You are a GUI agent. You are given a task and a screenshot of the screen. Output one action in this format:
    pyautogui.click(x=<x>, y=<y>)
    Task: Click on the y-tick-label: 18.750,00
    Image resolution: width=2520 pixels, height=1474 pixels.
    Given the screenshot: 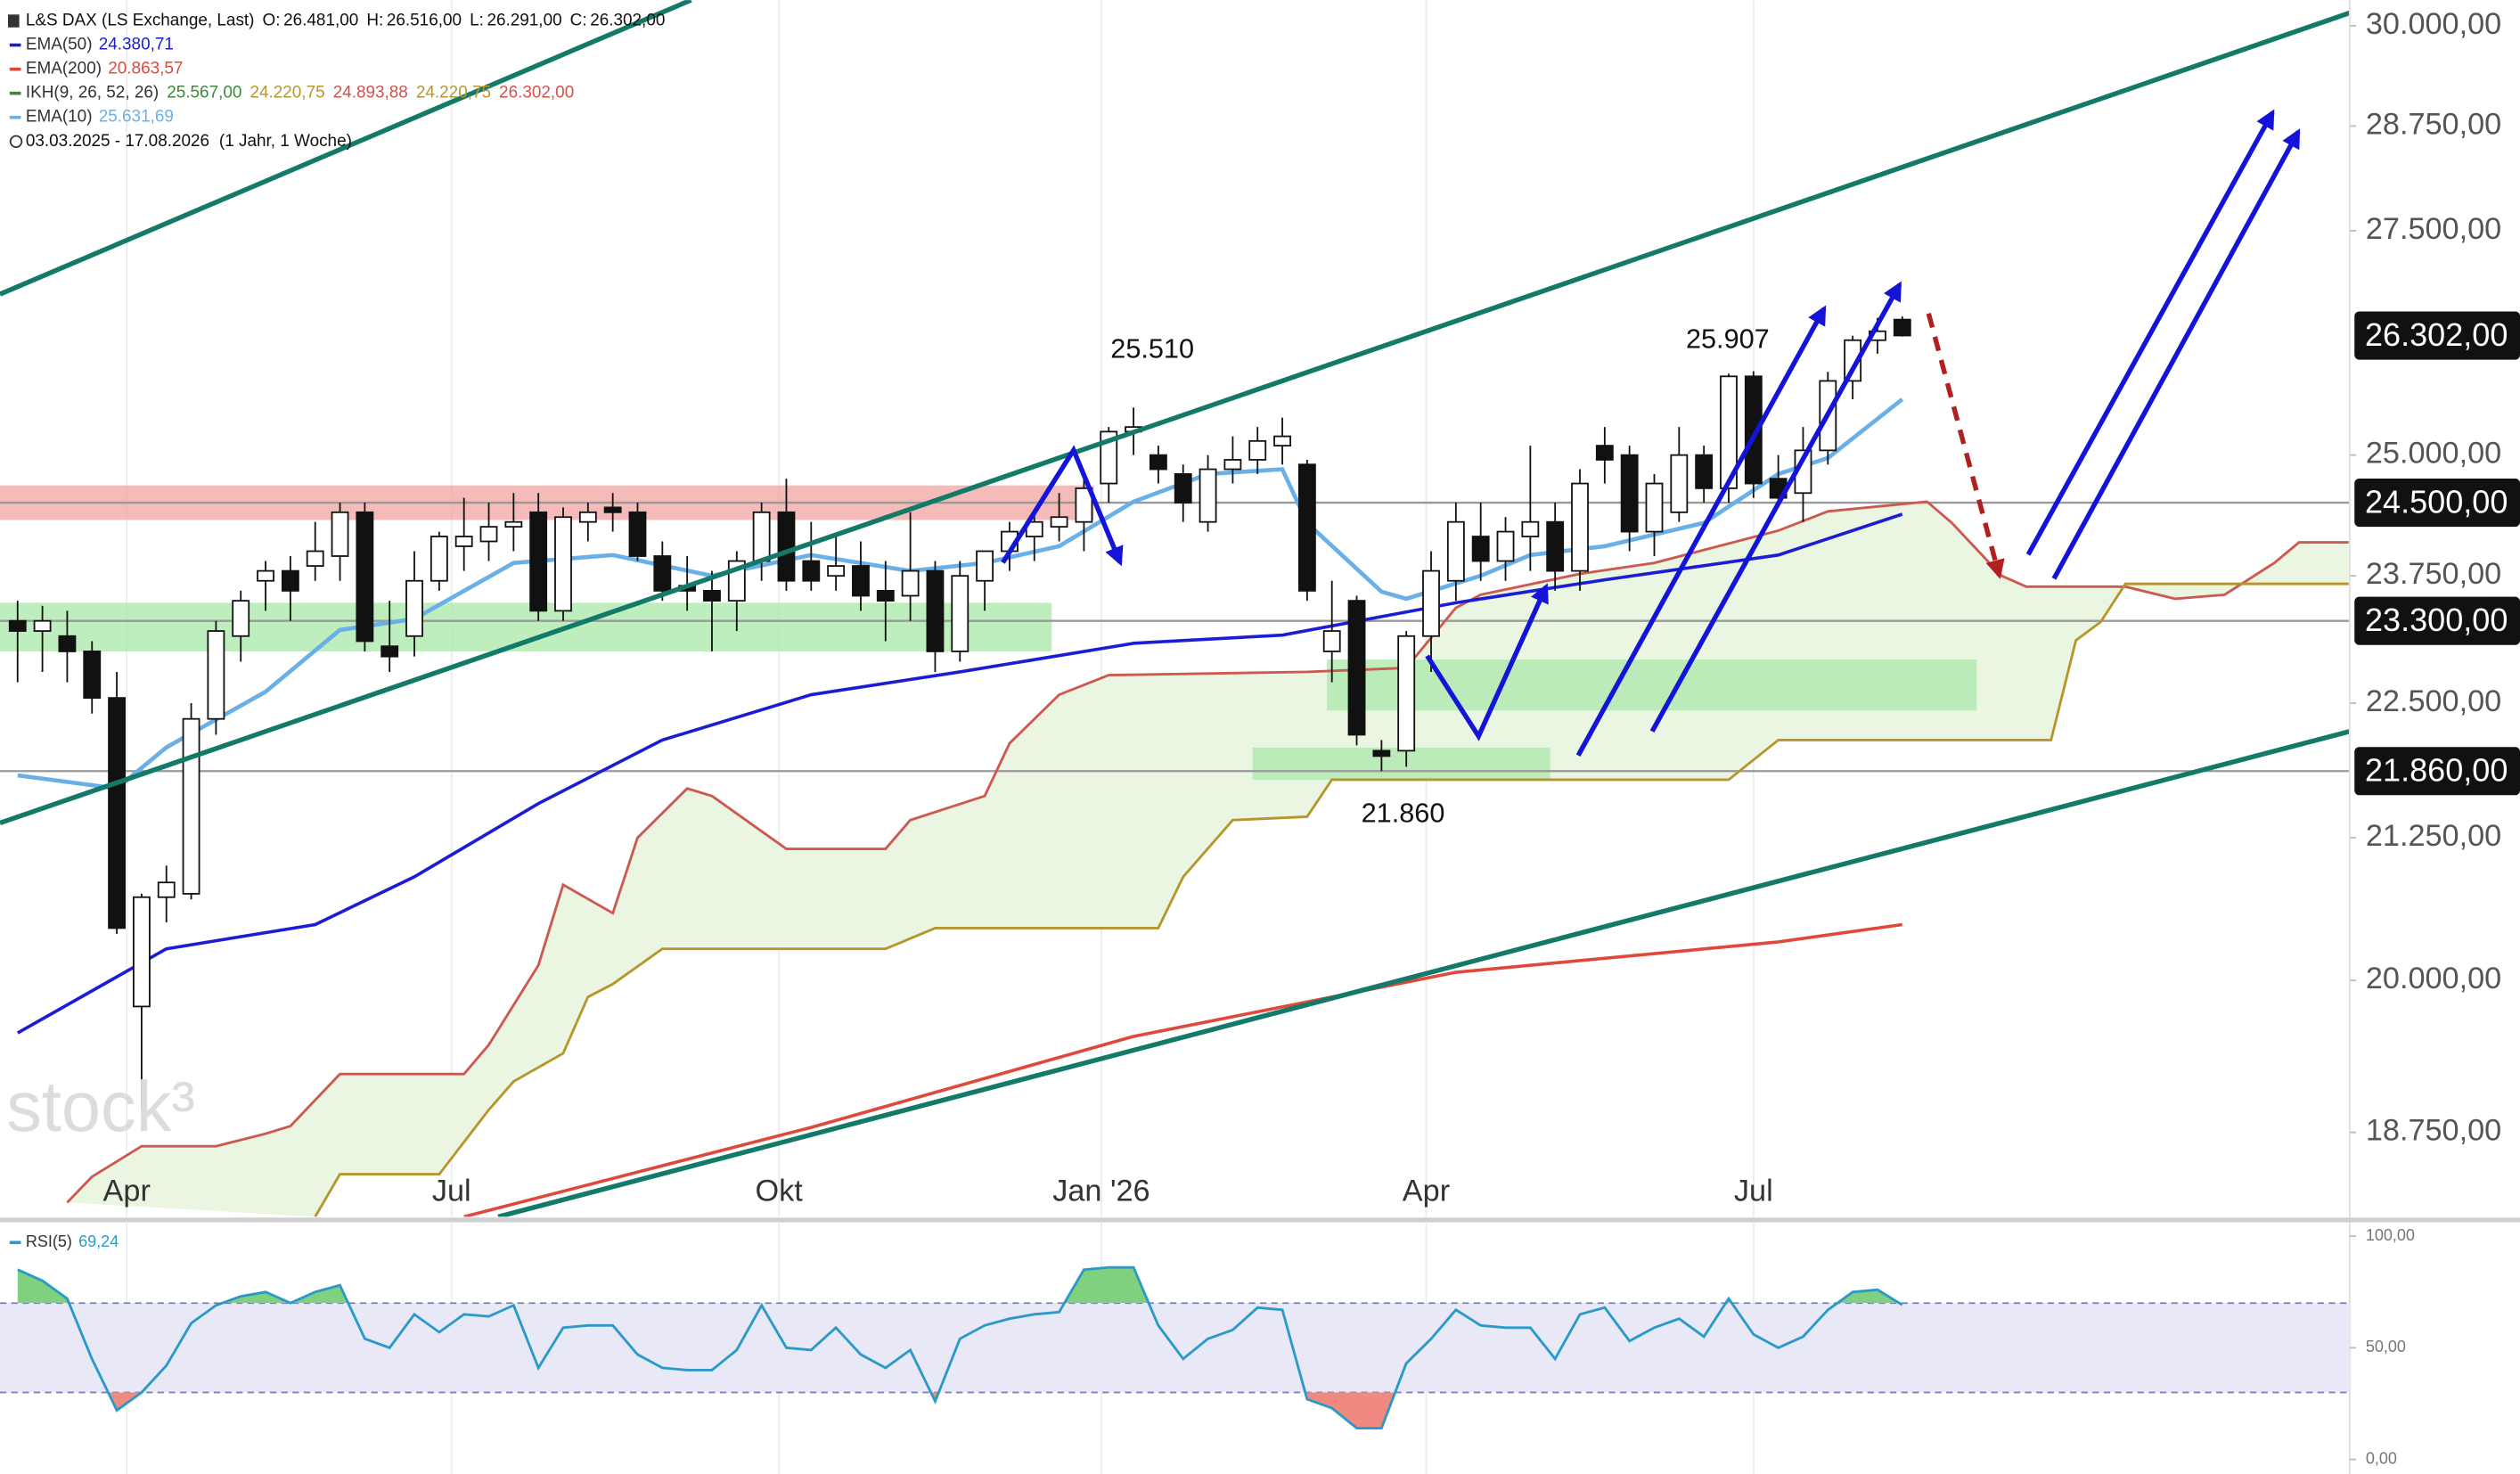 What is the action you would take?
    pyautogui.click(x=2433, y=1131)
    